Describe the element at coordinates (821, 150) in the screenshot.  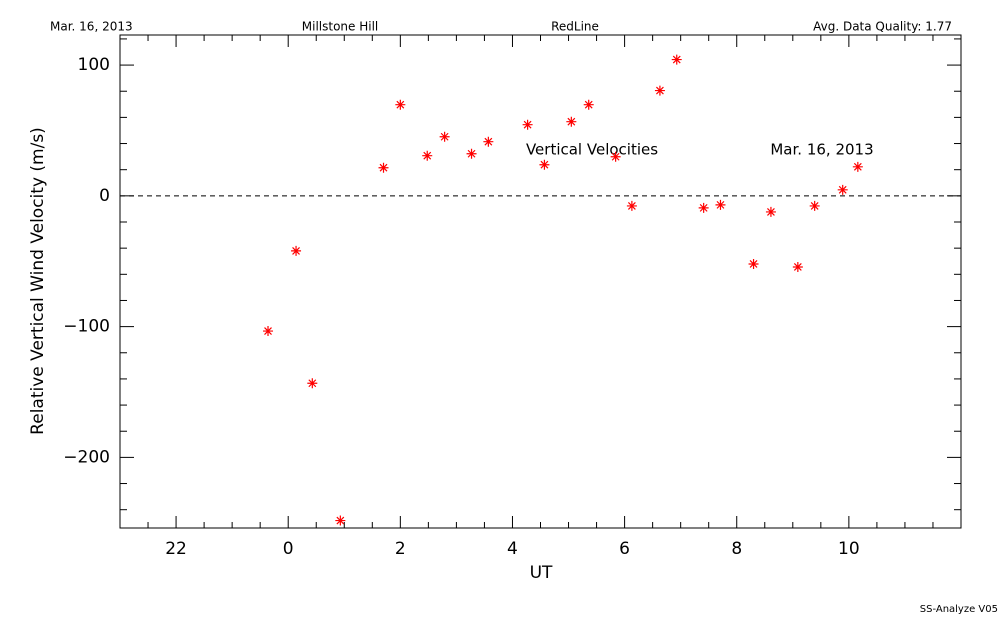
I see `annotation: Mar. 16, 2013` at that location.